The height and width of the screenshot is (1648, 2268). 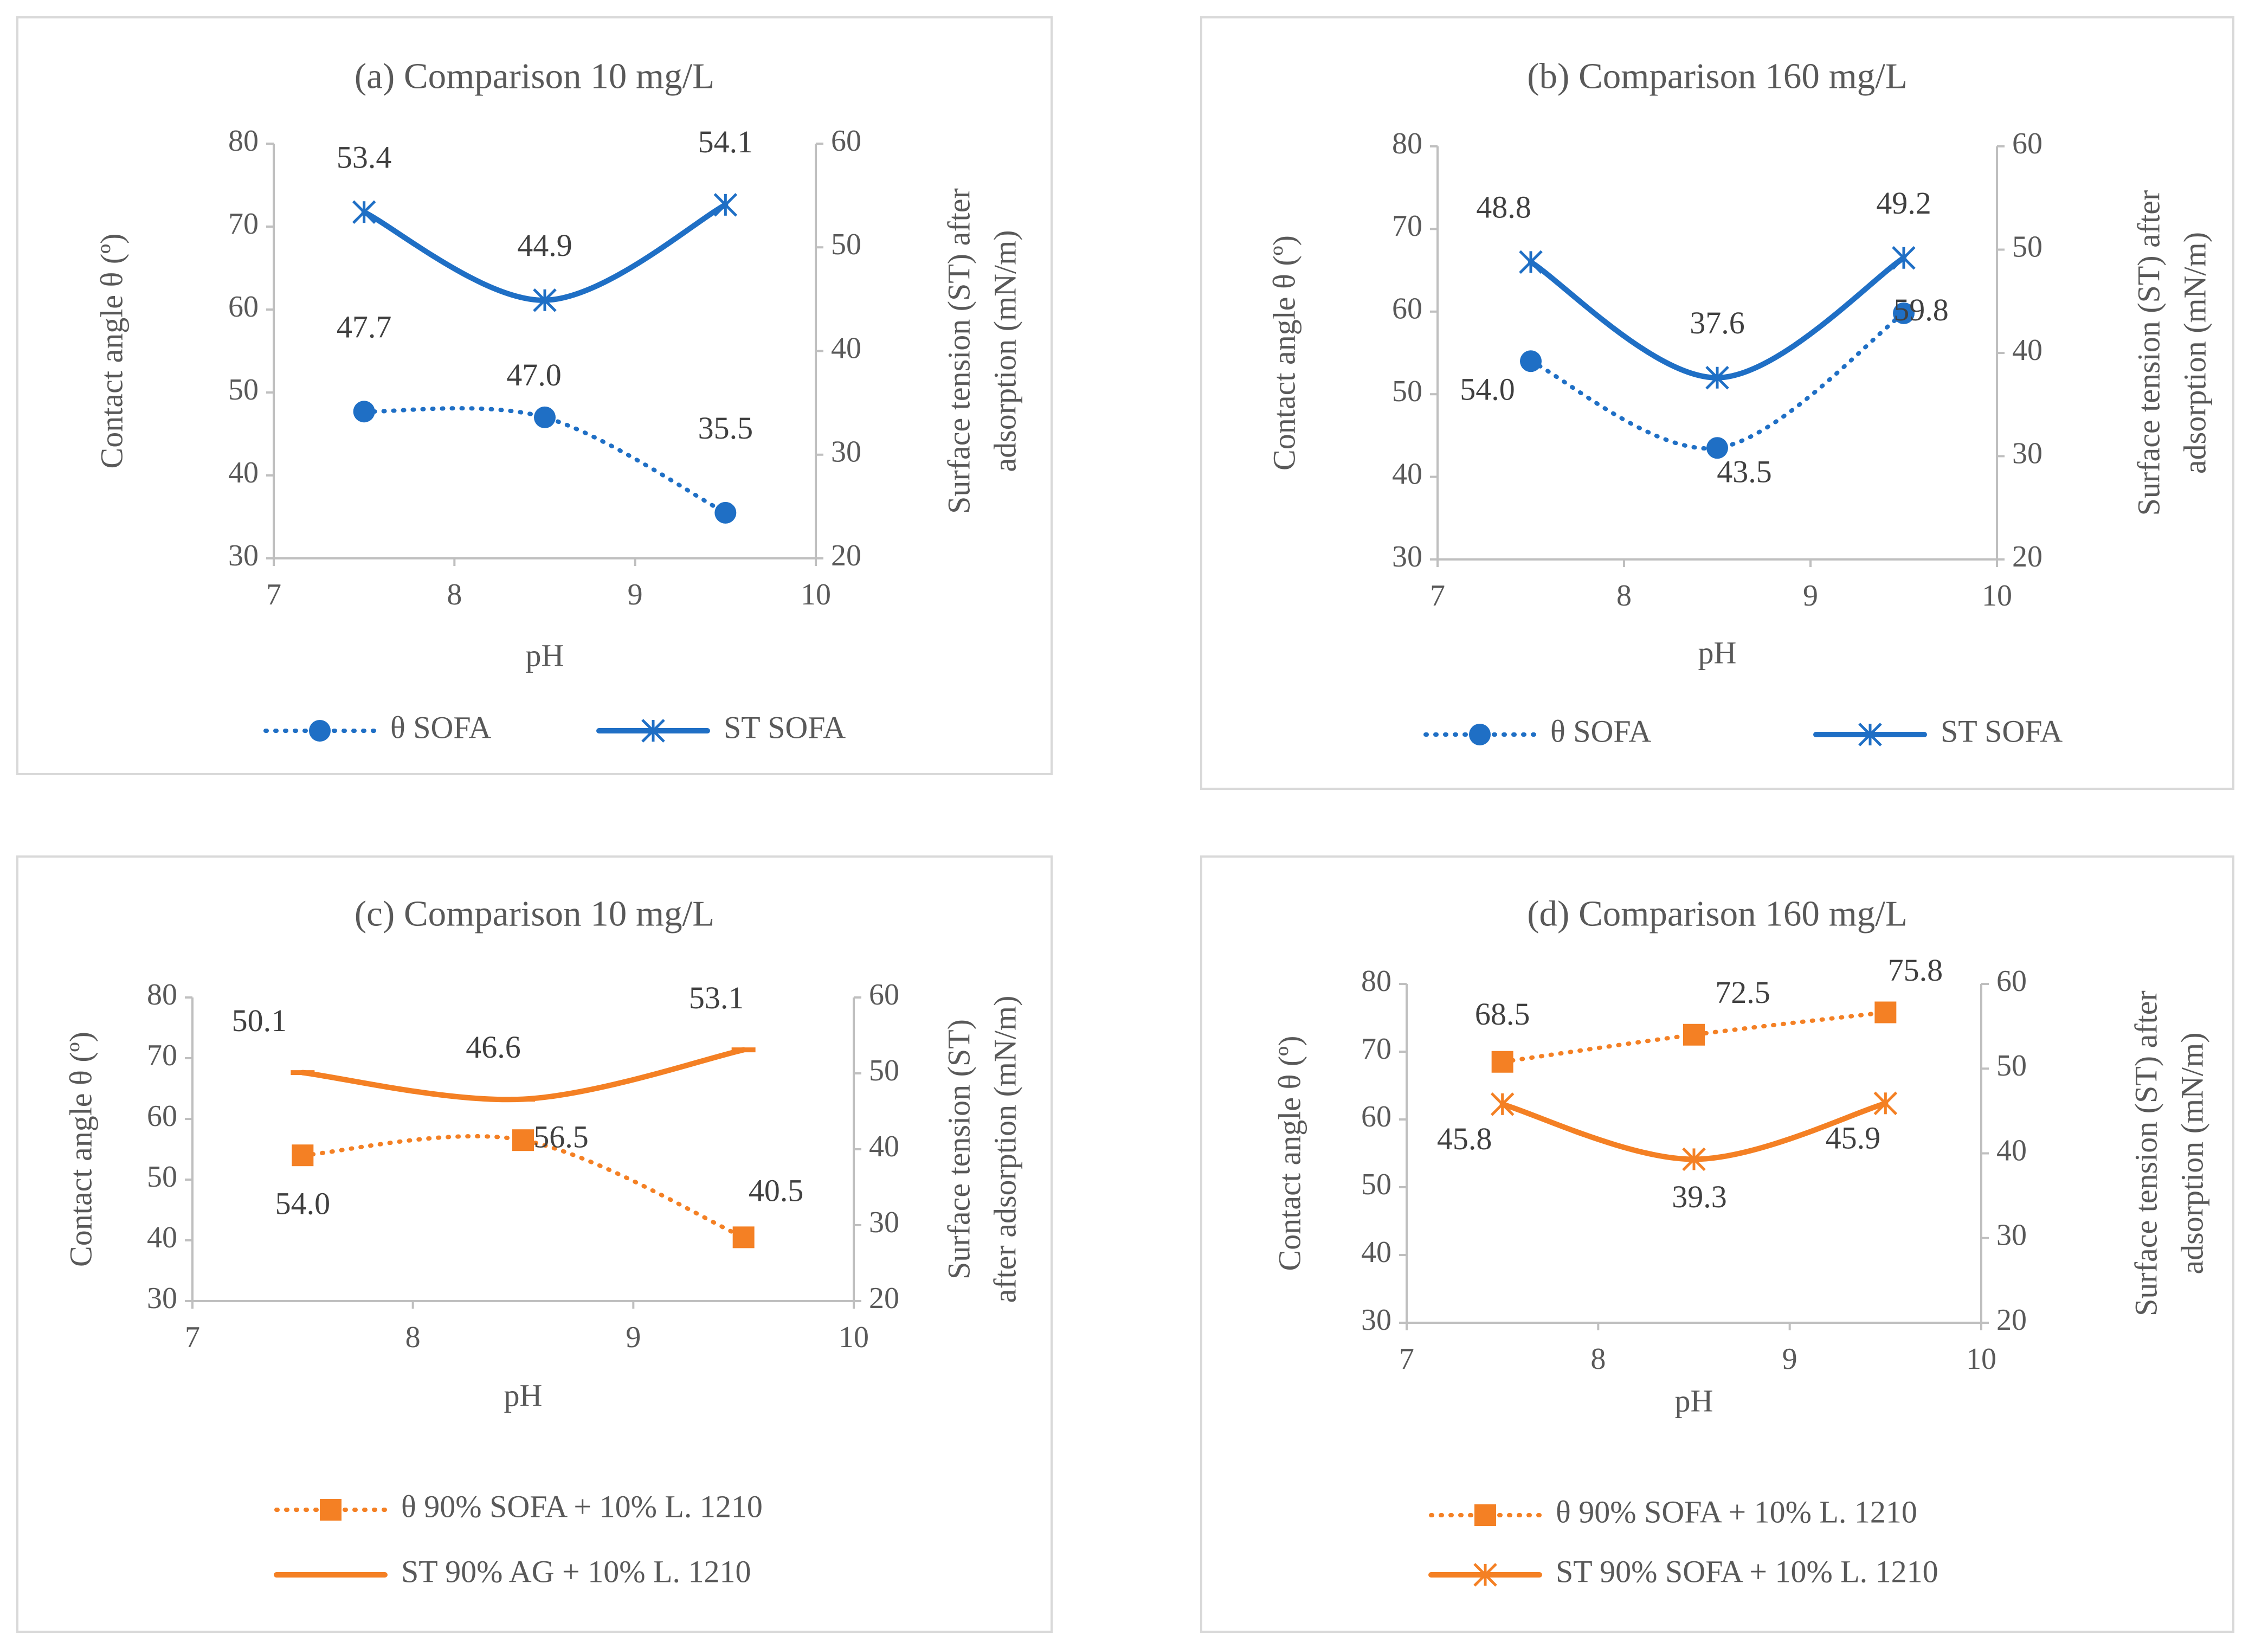 What do you see at coordinates (2002, 731) in the screenshot?
I see `legend-label: ST SOFA` at bounding box center [2002, 731].